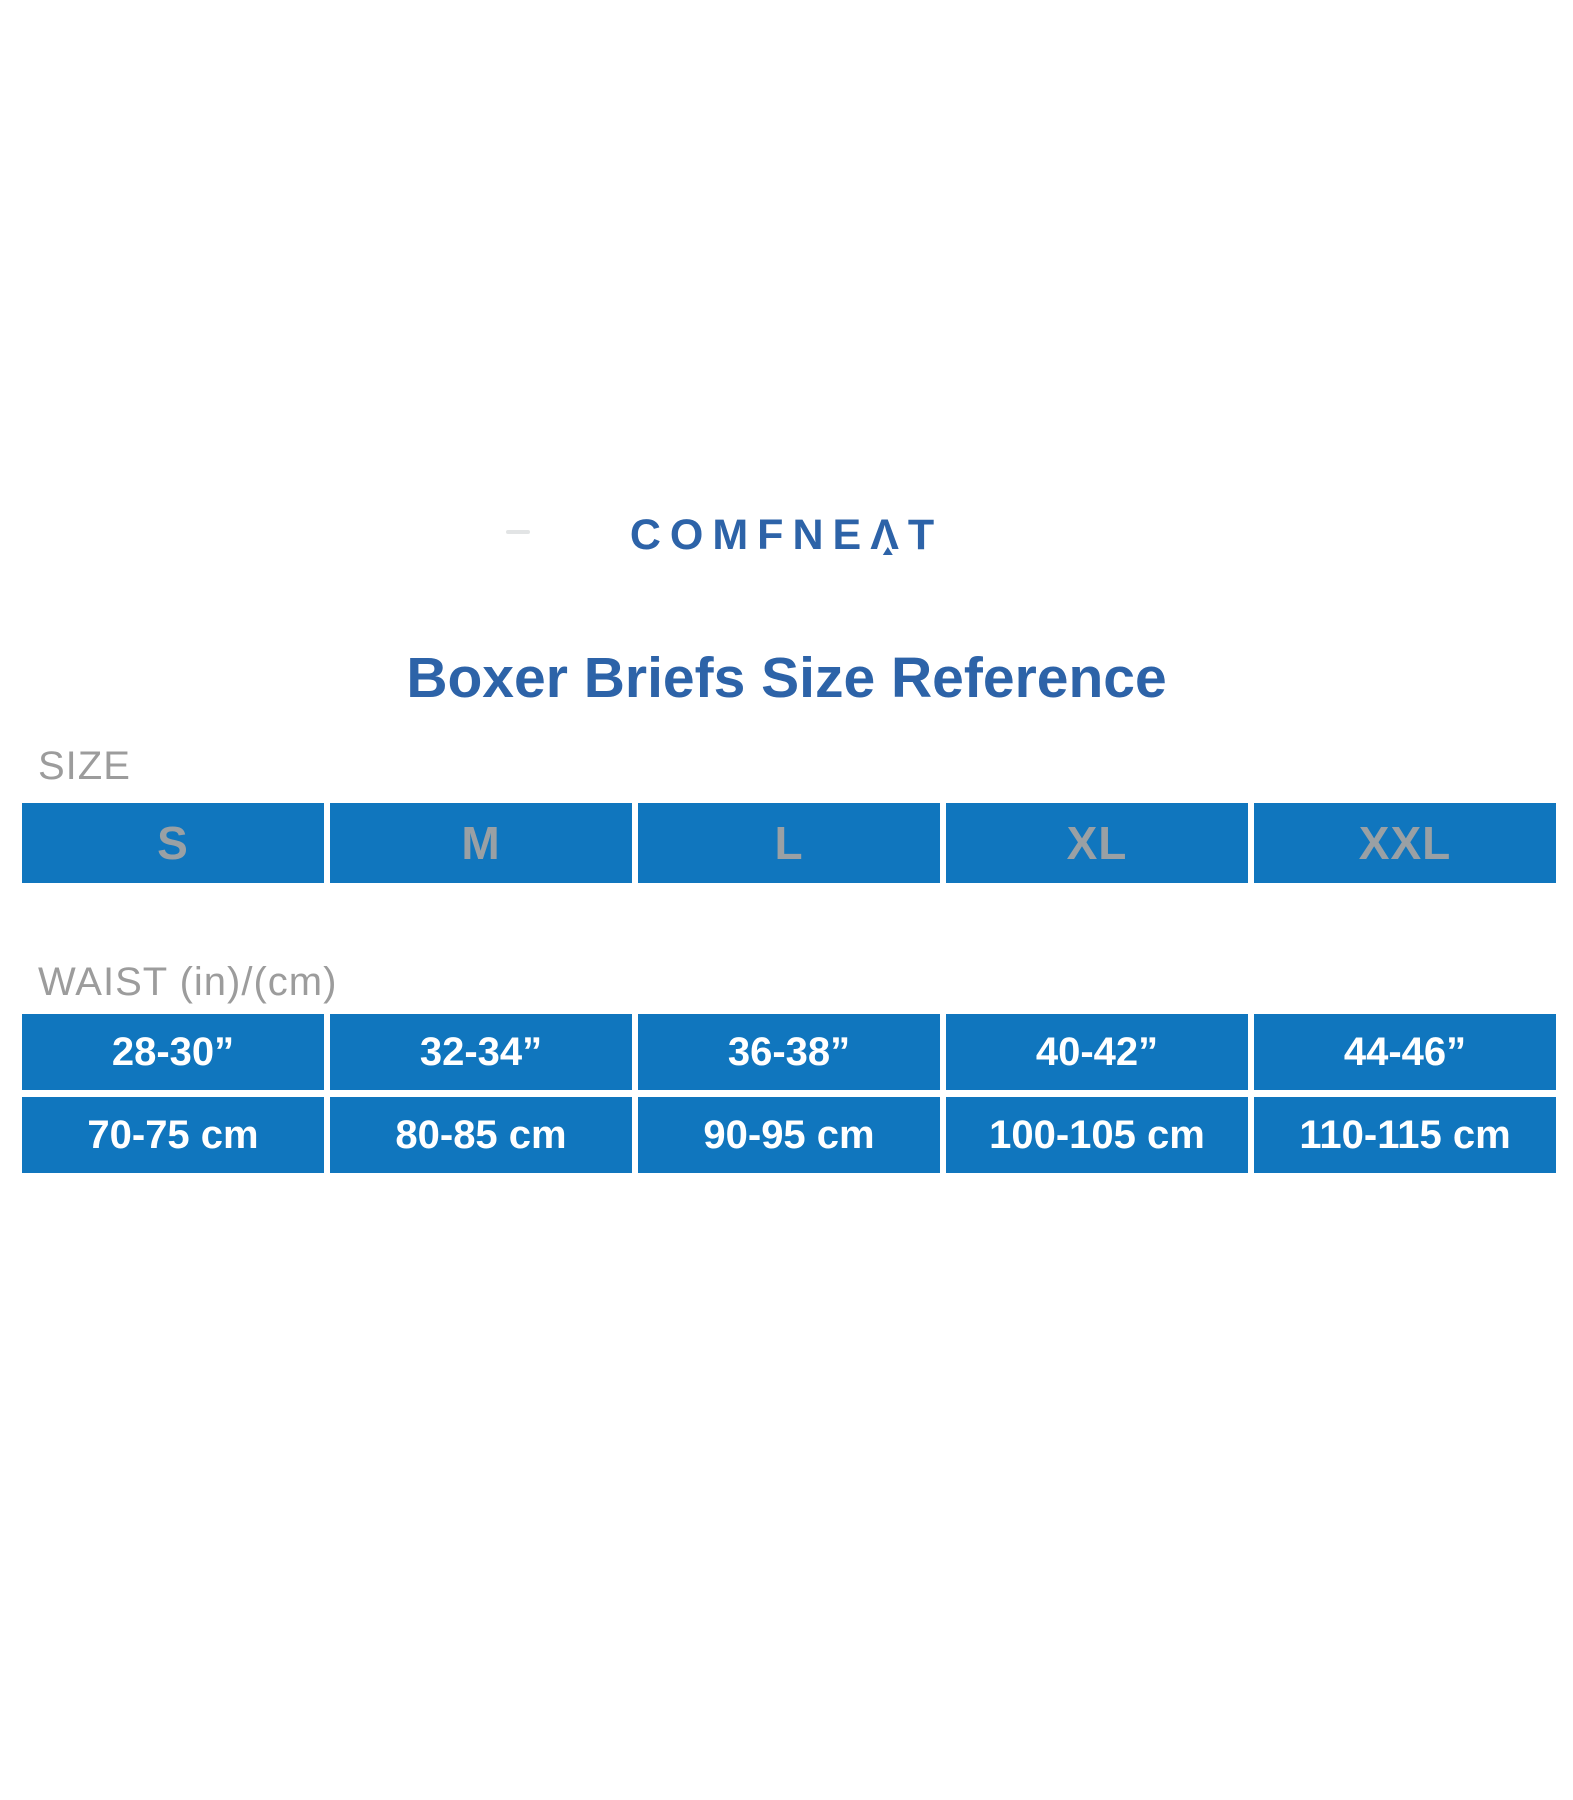 Image resolution: width=1573 pixels, height=1800 pixels. What do you see at coordinates (786, 678) in the screenshot?
I see `page-title: Boxer Briefs Size Reference` at bounding box center [786, 678].